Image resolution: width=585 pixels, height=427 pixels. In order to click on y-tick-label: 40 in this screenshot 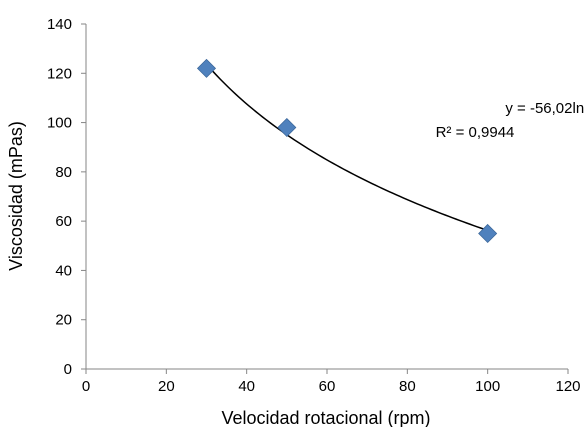, I will do `click(63, 270)`.